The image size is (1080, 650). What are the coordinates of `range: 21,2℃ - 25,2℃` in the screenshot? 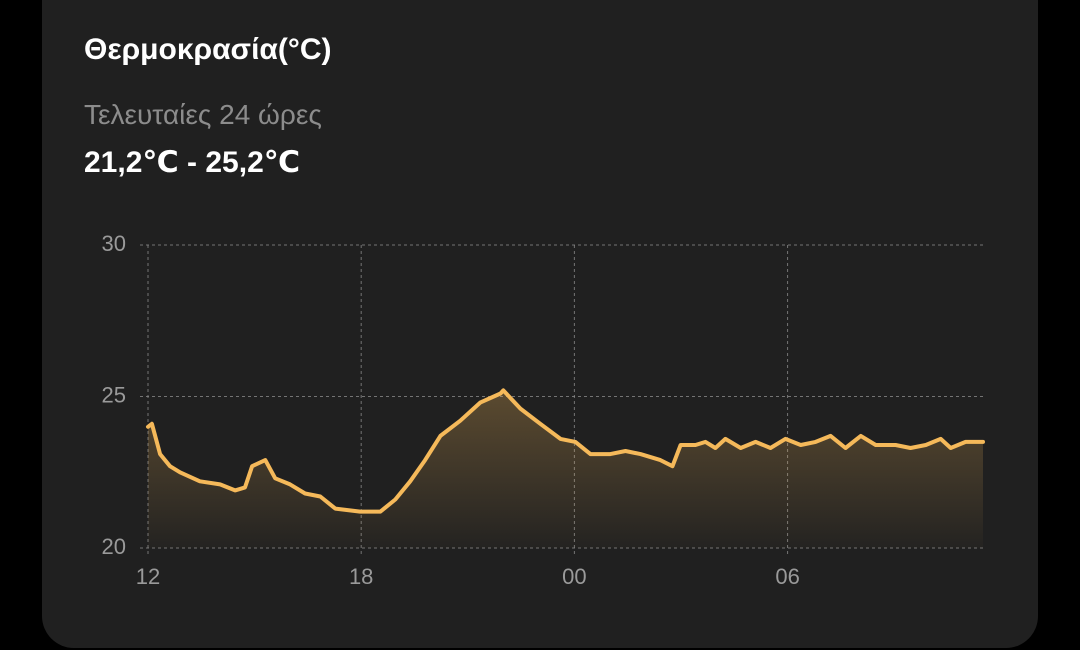 It's located at (192, 162).